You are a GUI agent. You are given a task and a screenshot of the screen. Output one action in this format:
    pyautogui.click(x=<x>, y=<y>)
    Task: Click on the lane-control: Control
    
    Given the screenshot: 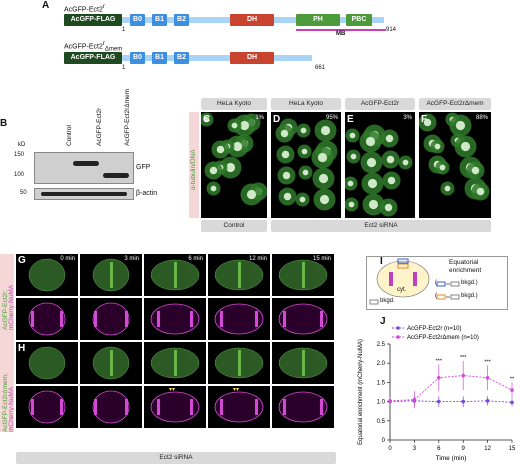 What is the action you would take?
    pyautogui.click(x=69, y=135)
    